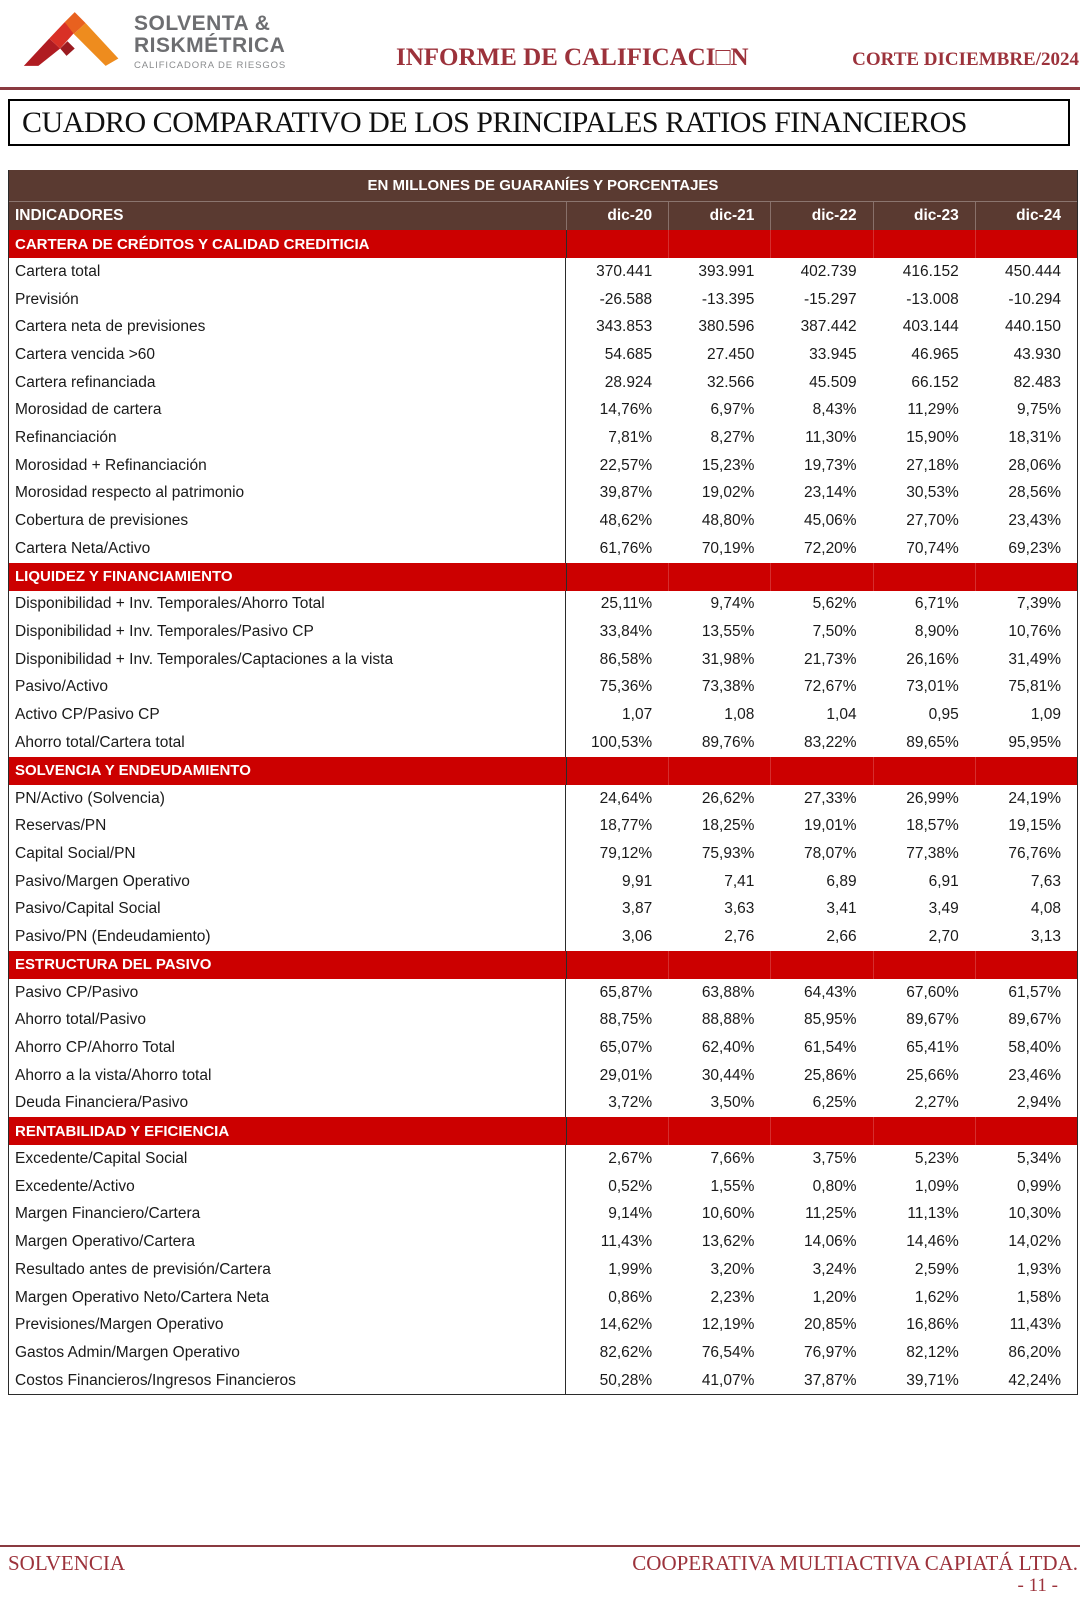  I want to click on row-value: 63,88%, so click(728, 992).